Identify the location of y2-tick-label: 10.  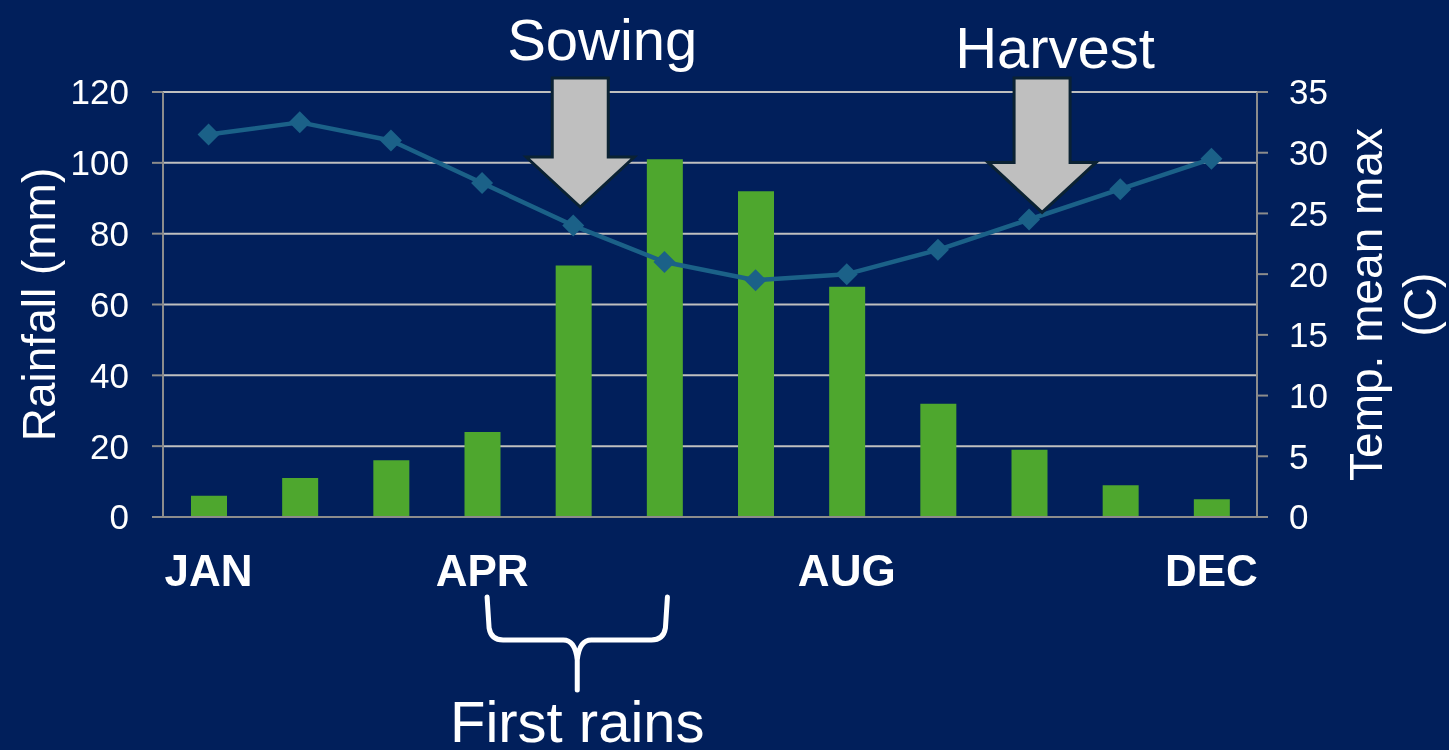
(1308, 395).